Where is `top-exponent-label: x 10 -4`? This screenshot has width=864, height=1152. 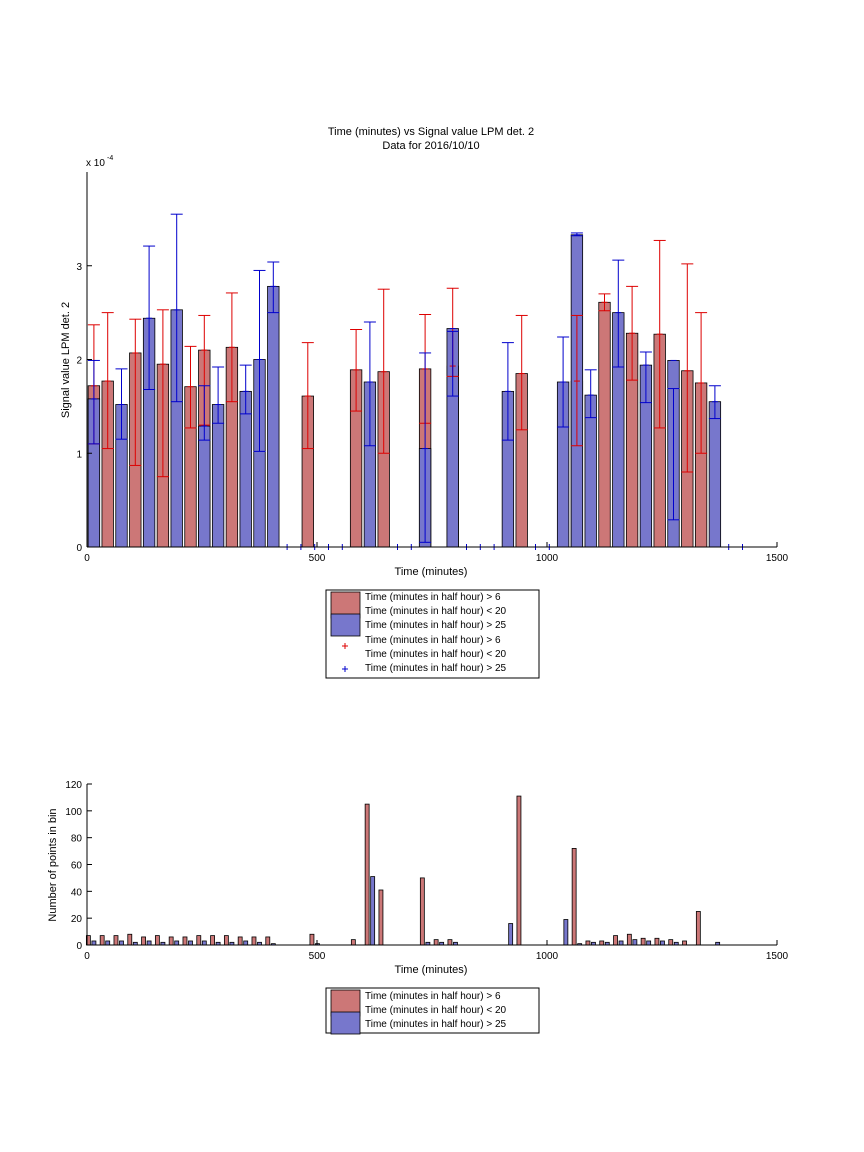
top-exponent-label: x 10 -4 is located at coordinates (99, 162).